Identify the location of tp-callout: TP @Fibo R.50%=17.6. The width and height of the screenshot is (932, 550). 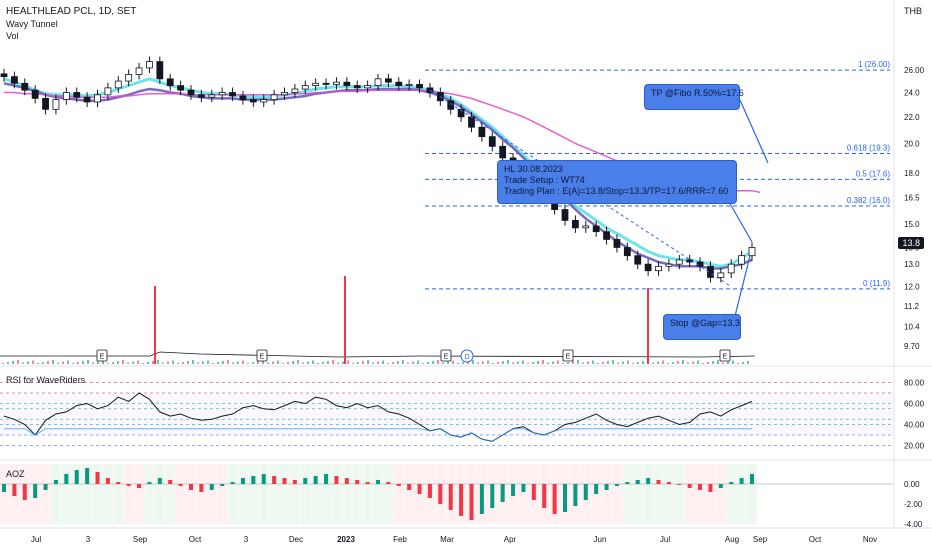
(694, 97).